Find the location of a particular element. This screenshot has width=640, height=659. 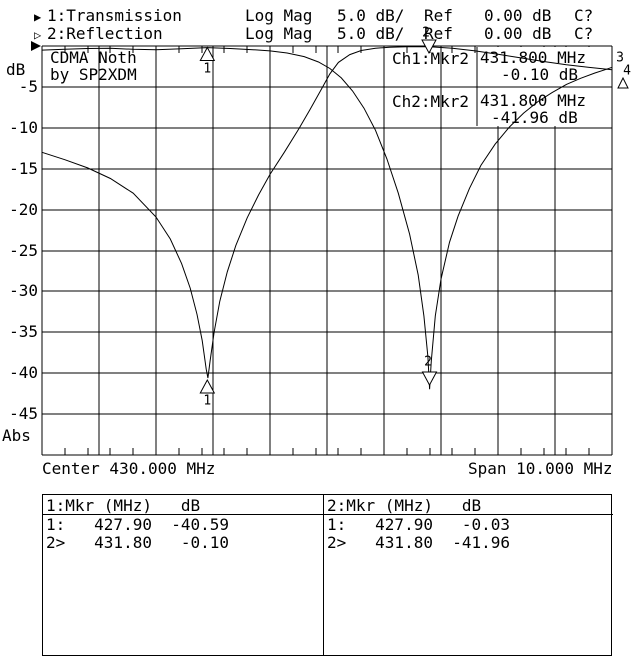

readout-ch1-label: Ch1:Mkr2 is located at coordinates (431, 58).